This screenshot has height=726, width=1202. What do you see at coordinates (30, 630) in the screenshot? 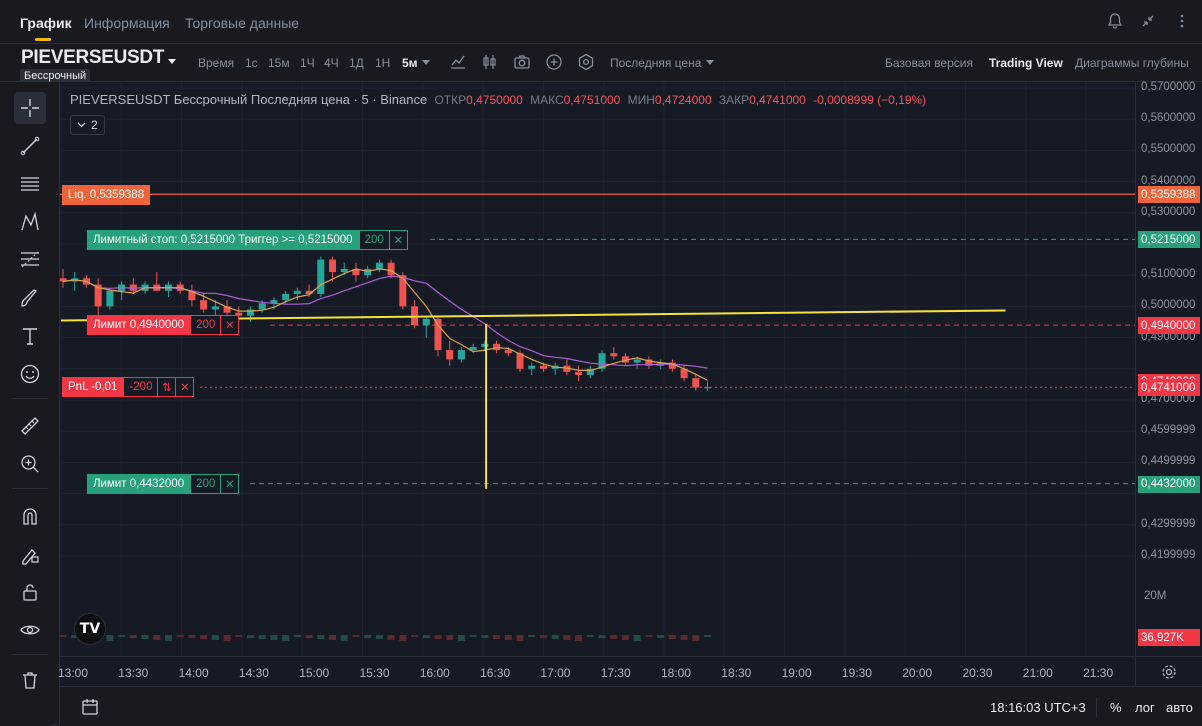
I see `eye-icon` at bounding box center [30, 630].